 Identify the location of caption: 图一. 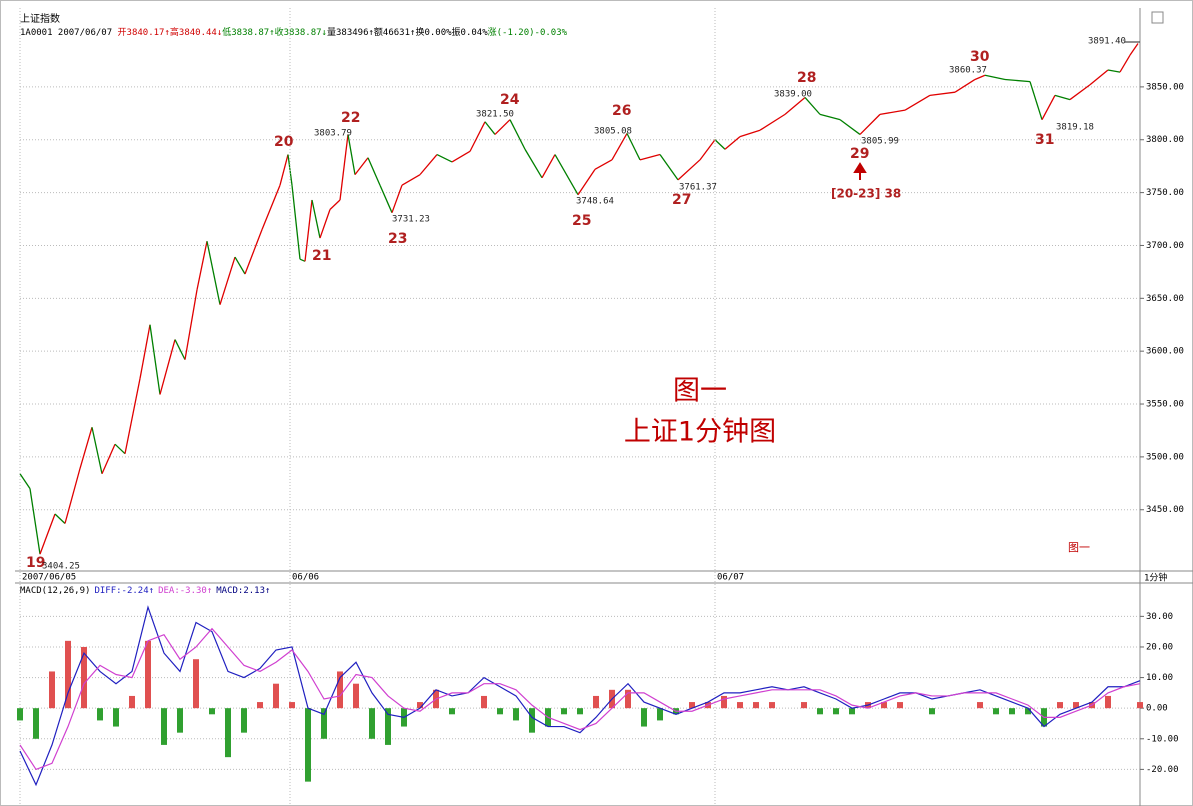
(700, 391).